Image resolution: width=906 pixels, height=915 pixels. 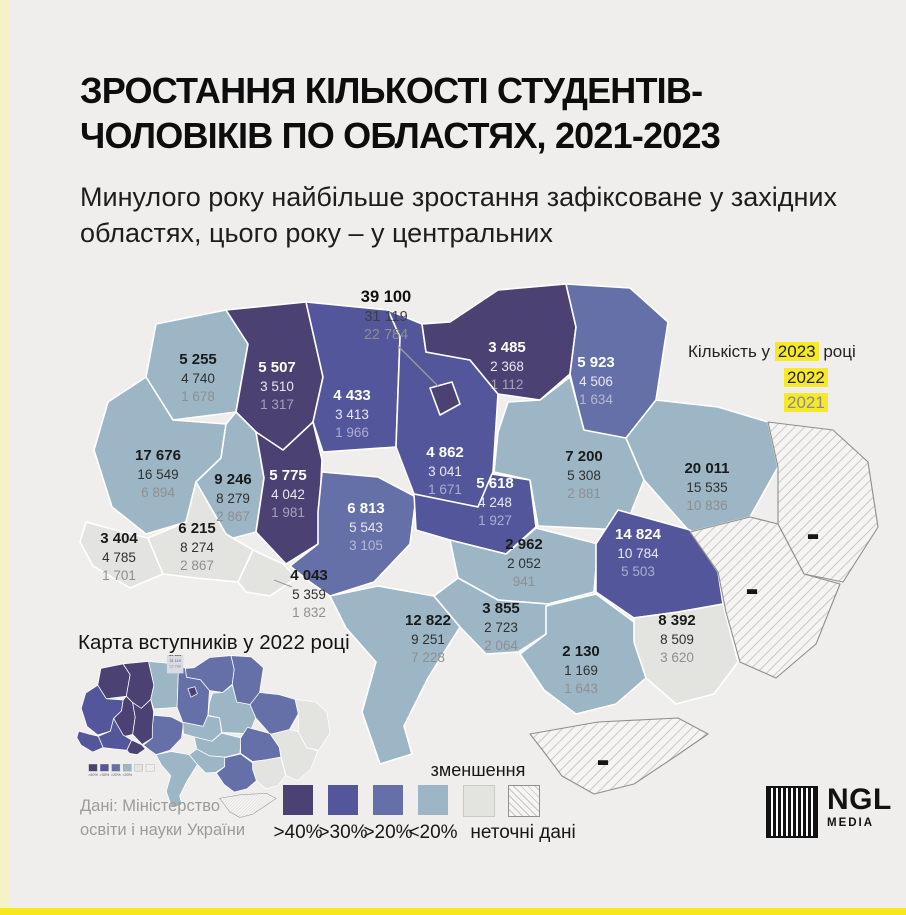 I want to click on legend-col-decrease: зменшення, so click(x=478, y=788).